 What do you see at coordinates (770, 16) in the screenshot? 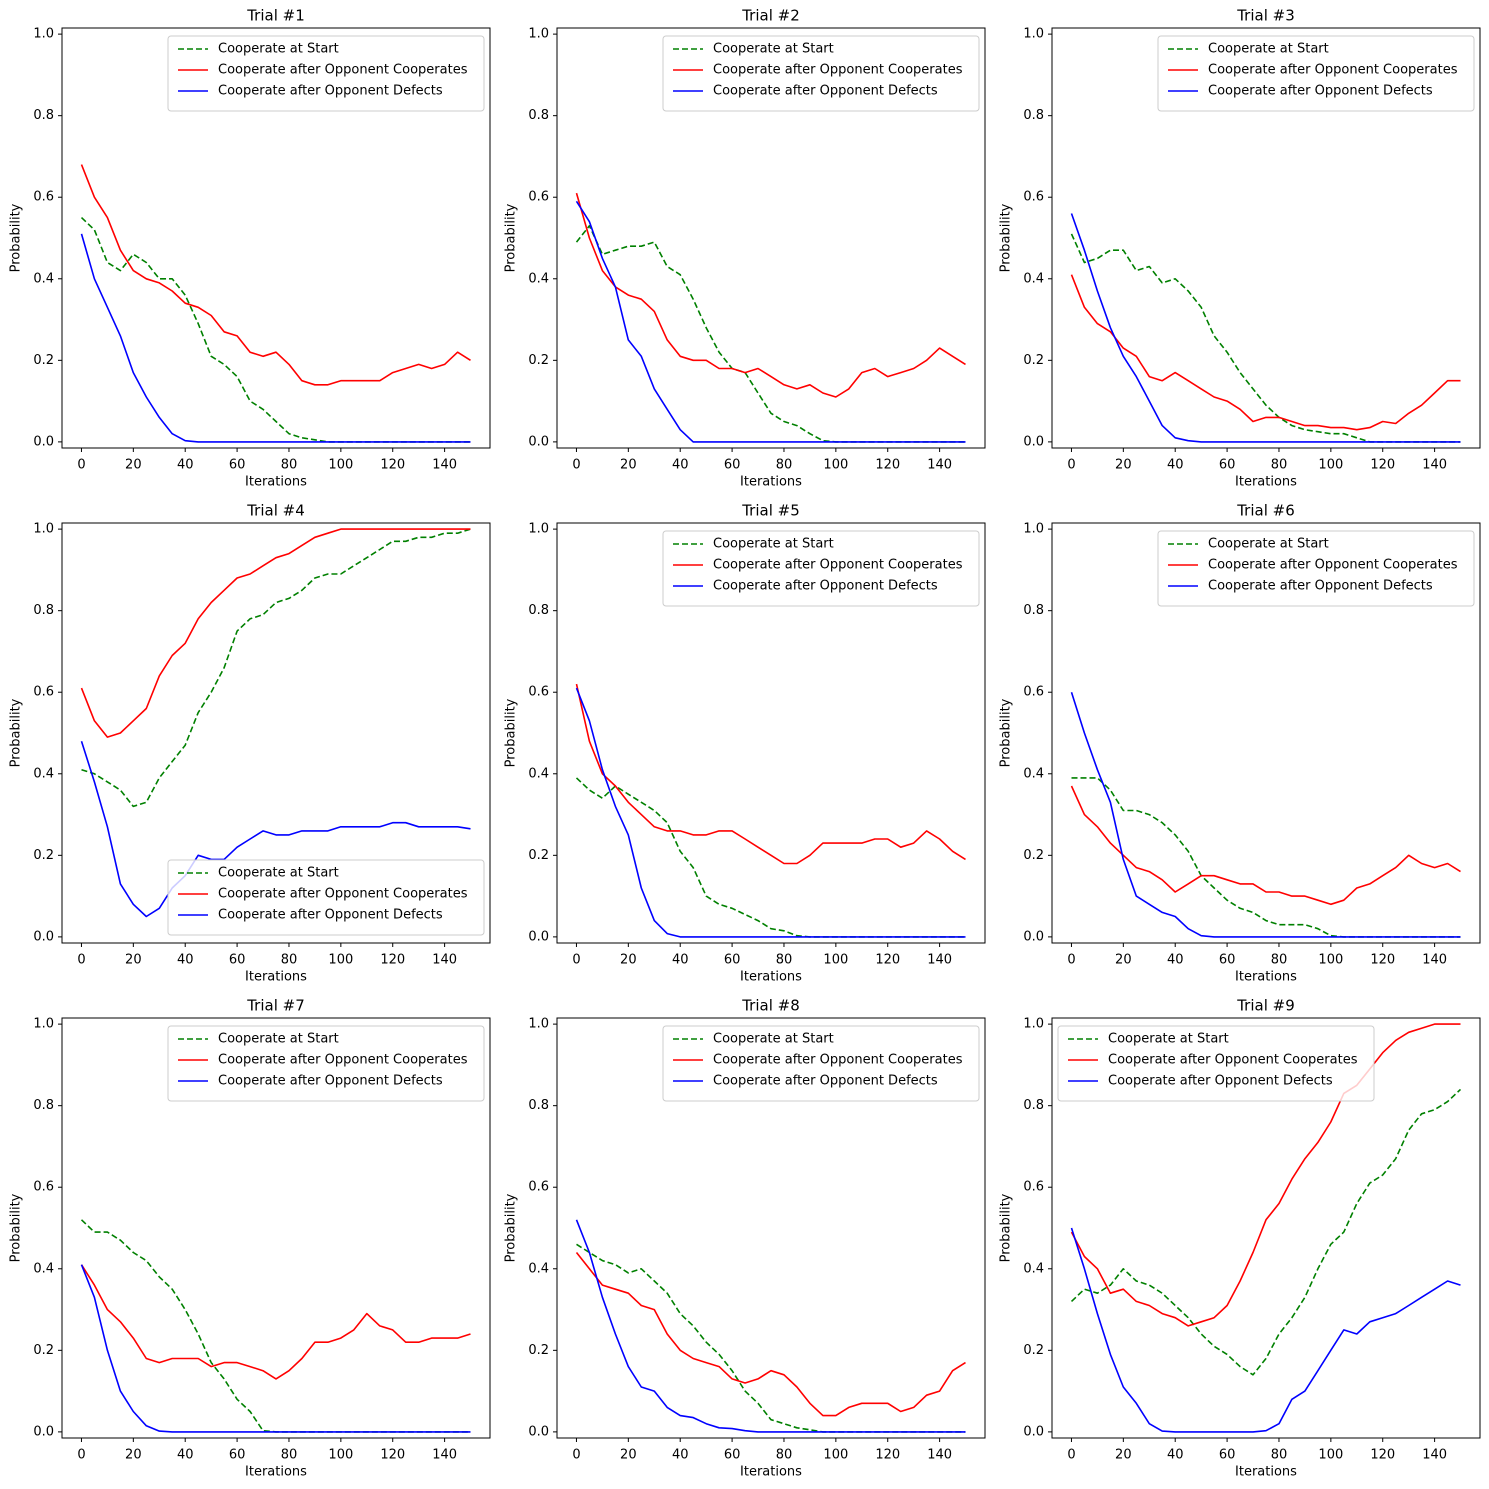
I see `chart-title: Trial #2` at bounding box center [770, 16].